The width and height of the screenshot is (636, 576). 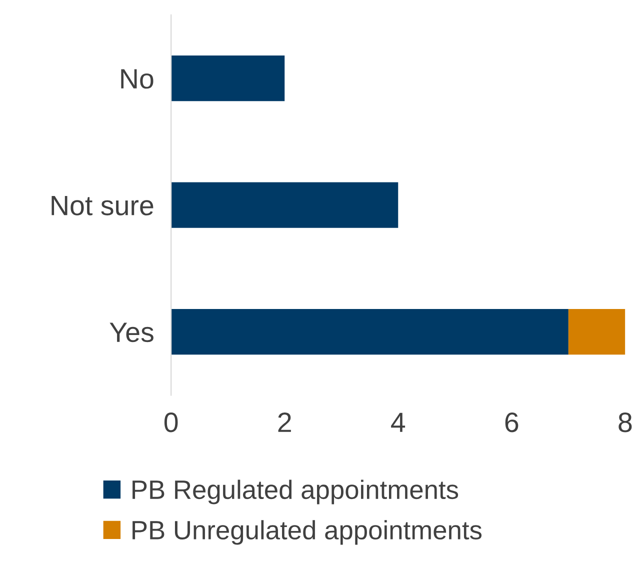 I want to click on x-tick-label: 6, so click(x=511, y=422).